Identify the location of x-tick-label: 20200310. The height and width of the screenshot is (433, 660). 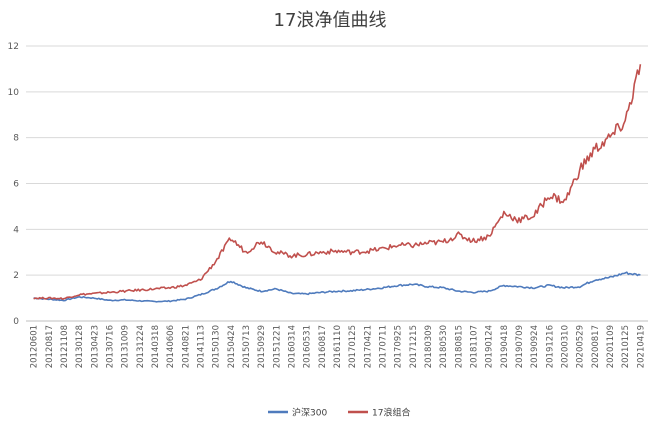
(566, 346).